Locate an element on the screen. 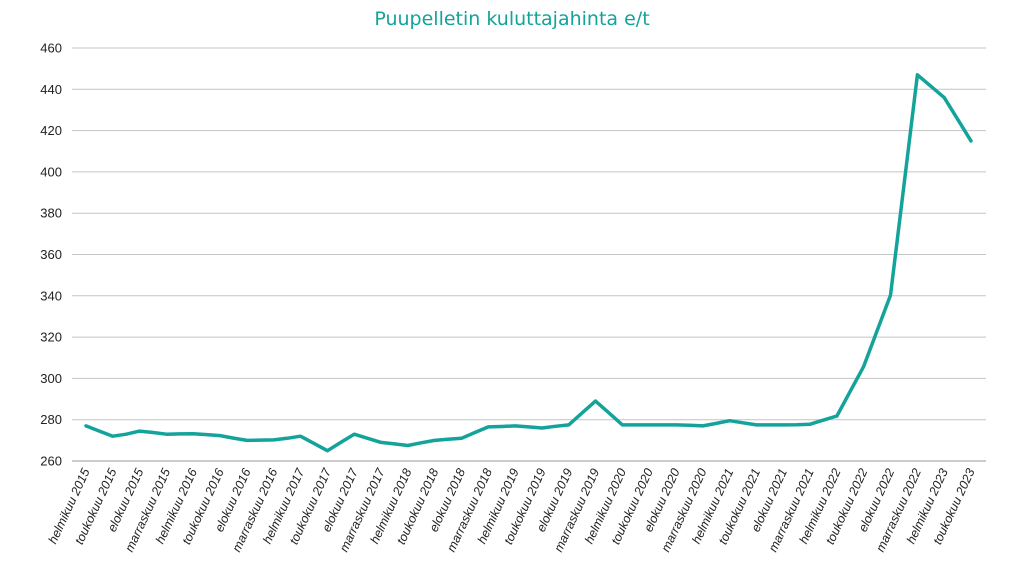 The width and height of the screenshot is (1024, 576). y-tick-label: 340 is located at coordinates (51, 295).